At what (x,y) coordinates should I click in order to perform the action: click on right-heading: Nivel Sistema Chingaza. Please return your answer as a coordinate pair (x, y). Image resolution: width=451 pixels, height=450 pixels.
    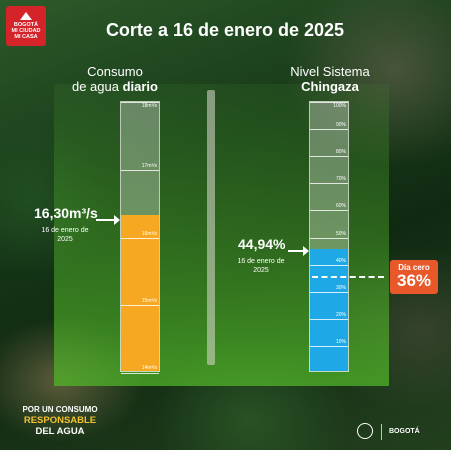
    Looking at the image, I should click on (330, 79).